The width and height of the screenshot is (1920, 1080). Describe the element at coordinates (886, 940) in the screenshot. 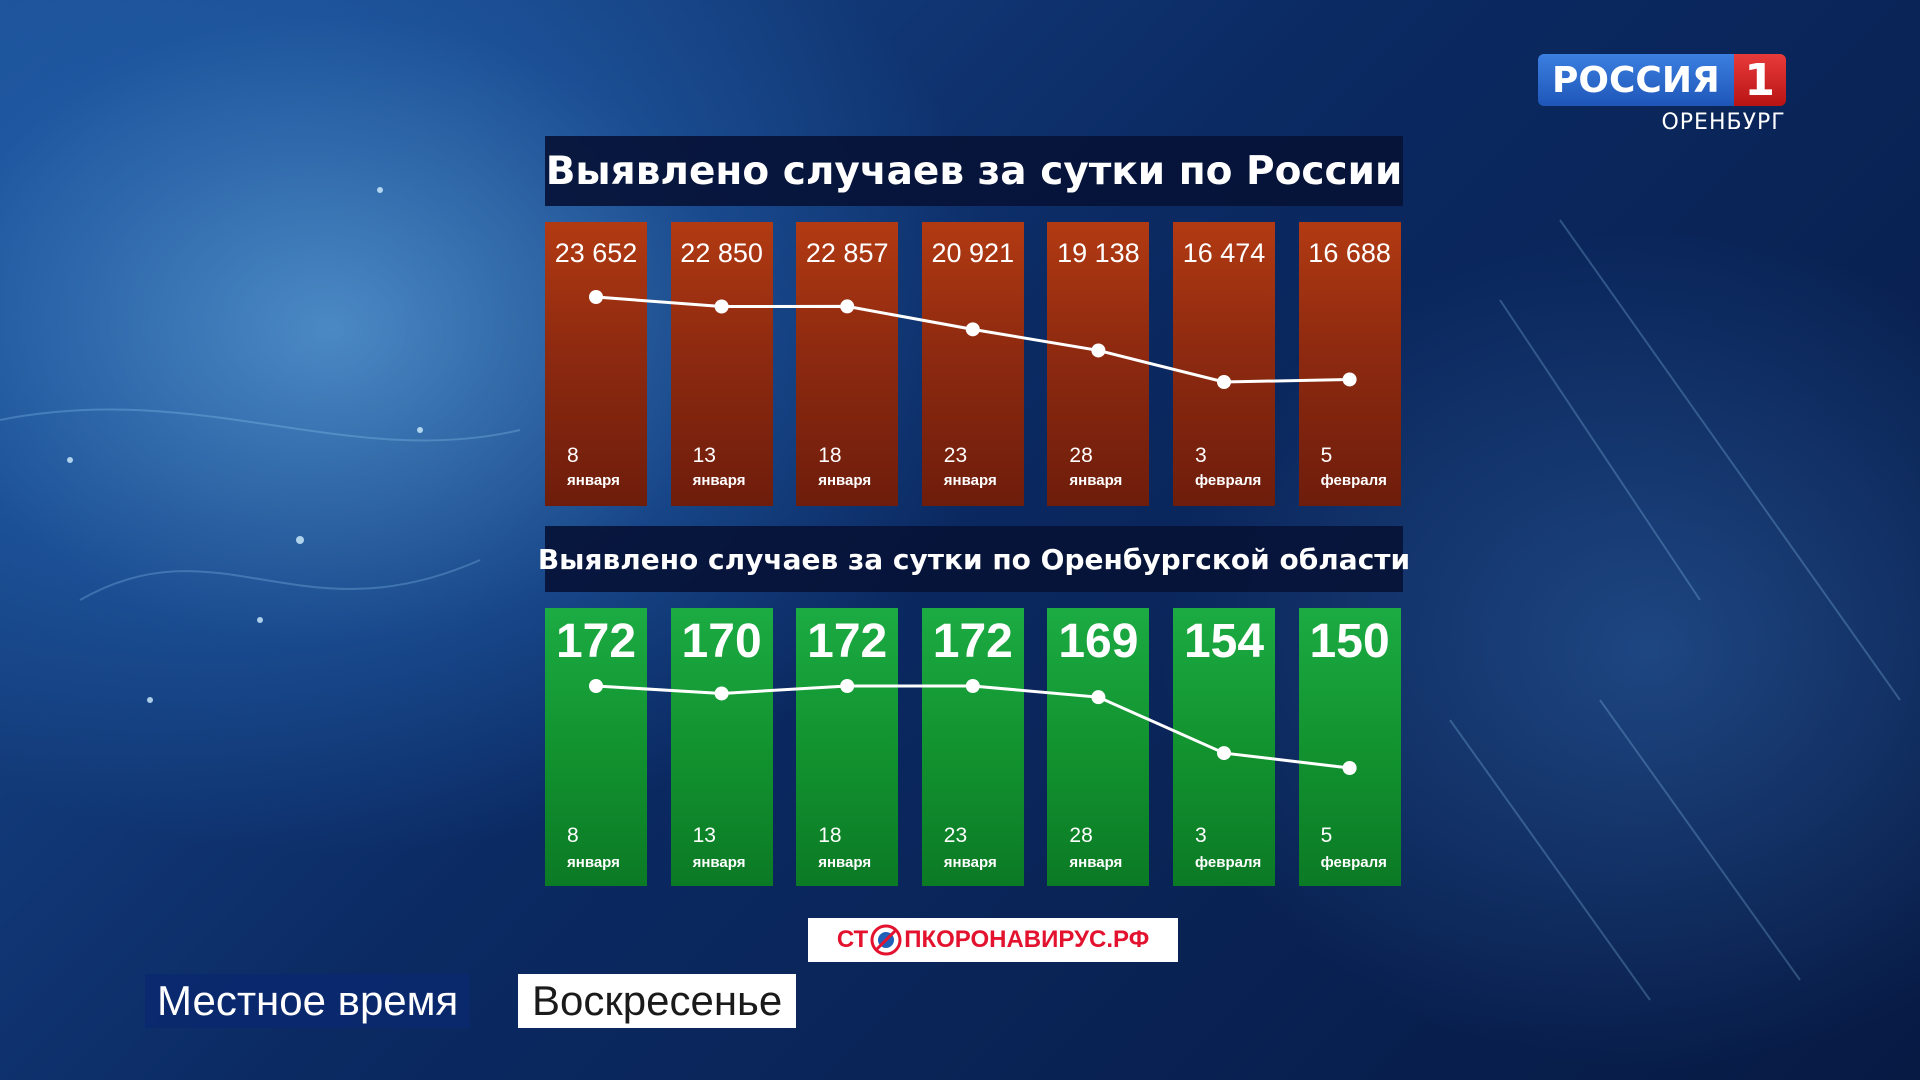

I see `virus-icon` at that location.